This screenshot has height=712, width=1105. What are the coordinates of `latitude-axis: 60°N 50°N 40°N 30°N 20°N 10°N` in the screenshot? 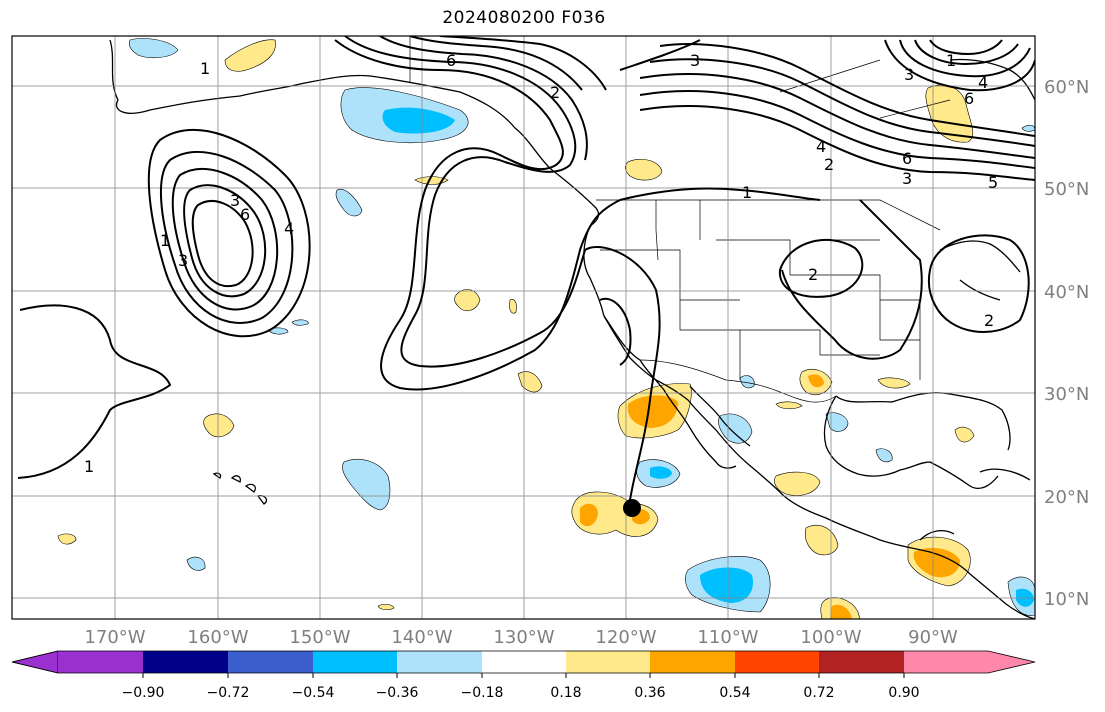 It's located at (1066, 343).